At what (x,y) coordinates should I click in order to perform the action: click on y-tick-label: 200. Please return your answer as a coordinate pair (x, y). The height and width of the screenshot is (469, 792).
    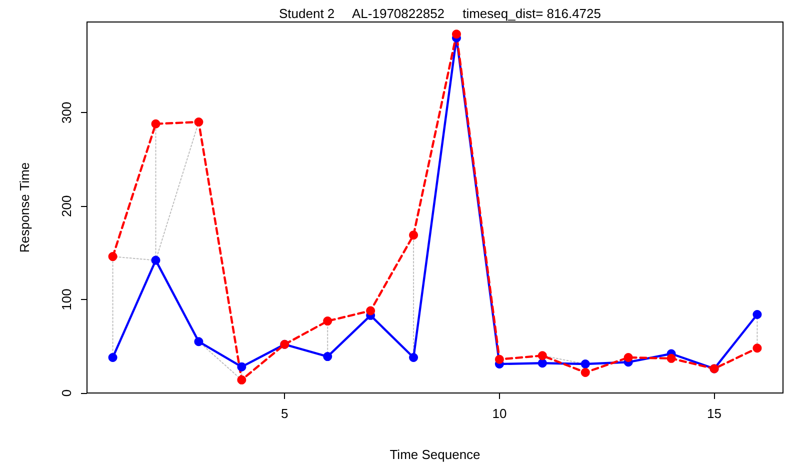
    Looking at the image, I should click on (66, 206).